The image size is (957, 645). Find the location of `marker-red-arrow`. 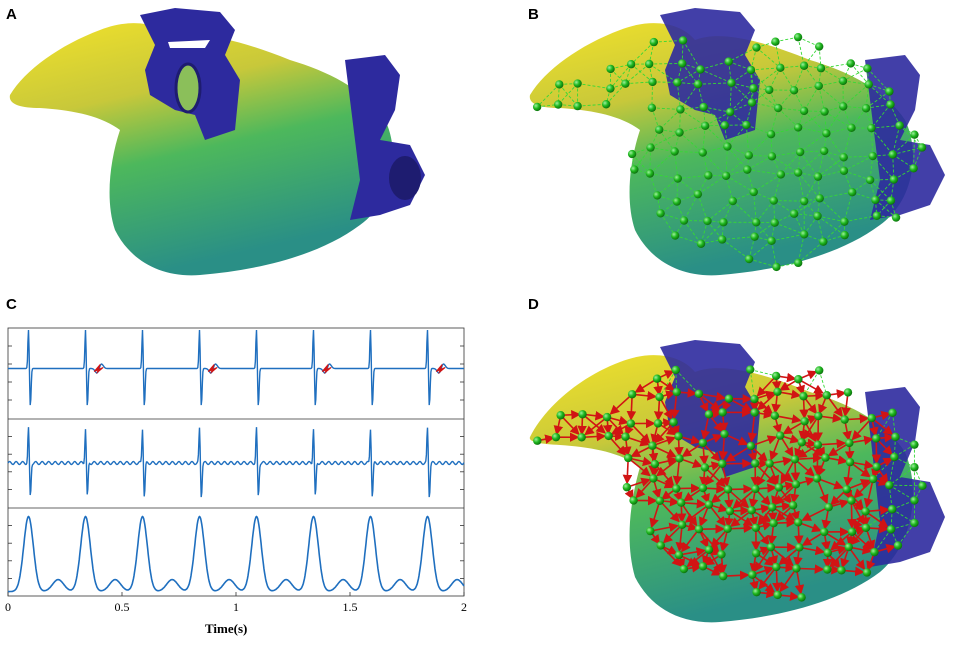

marker-red-arrow is located at coordinates (440, 369).